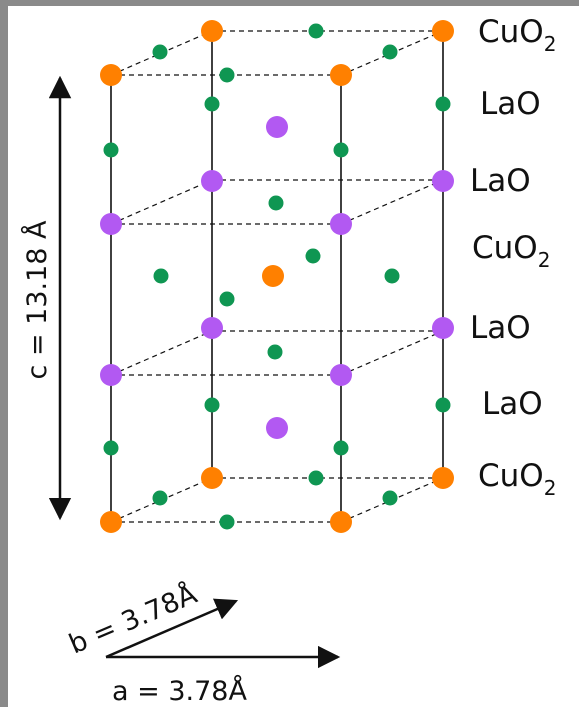 This screenshot has height=707, width=579. Describe the element at coordinates (512, 404) in the screenshot. I see `layer-label-lao-4: LaO` at that location.